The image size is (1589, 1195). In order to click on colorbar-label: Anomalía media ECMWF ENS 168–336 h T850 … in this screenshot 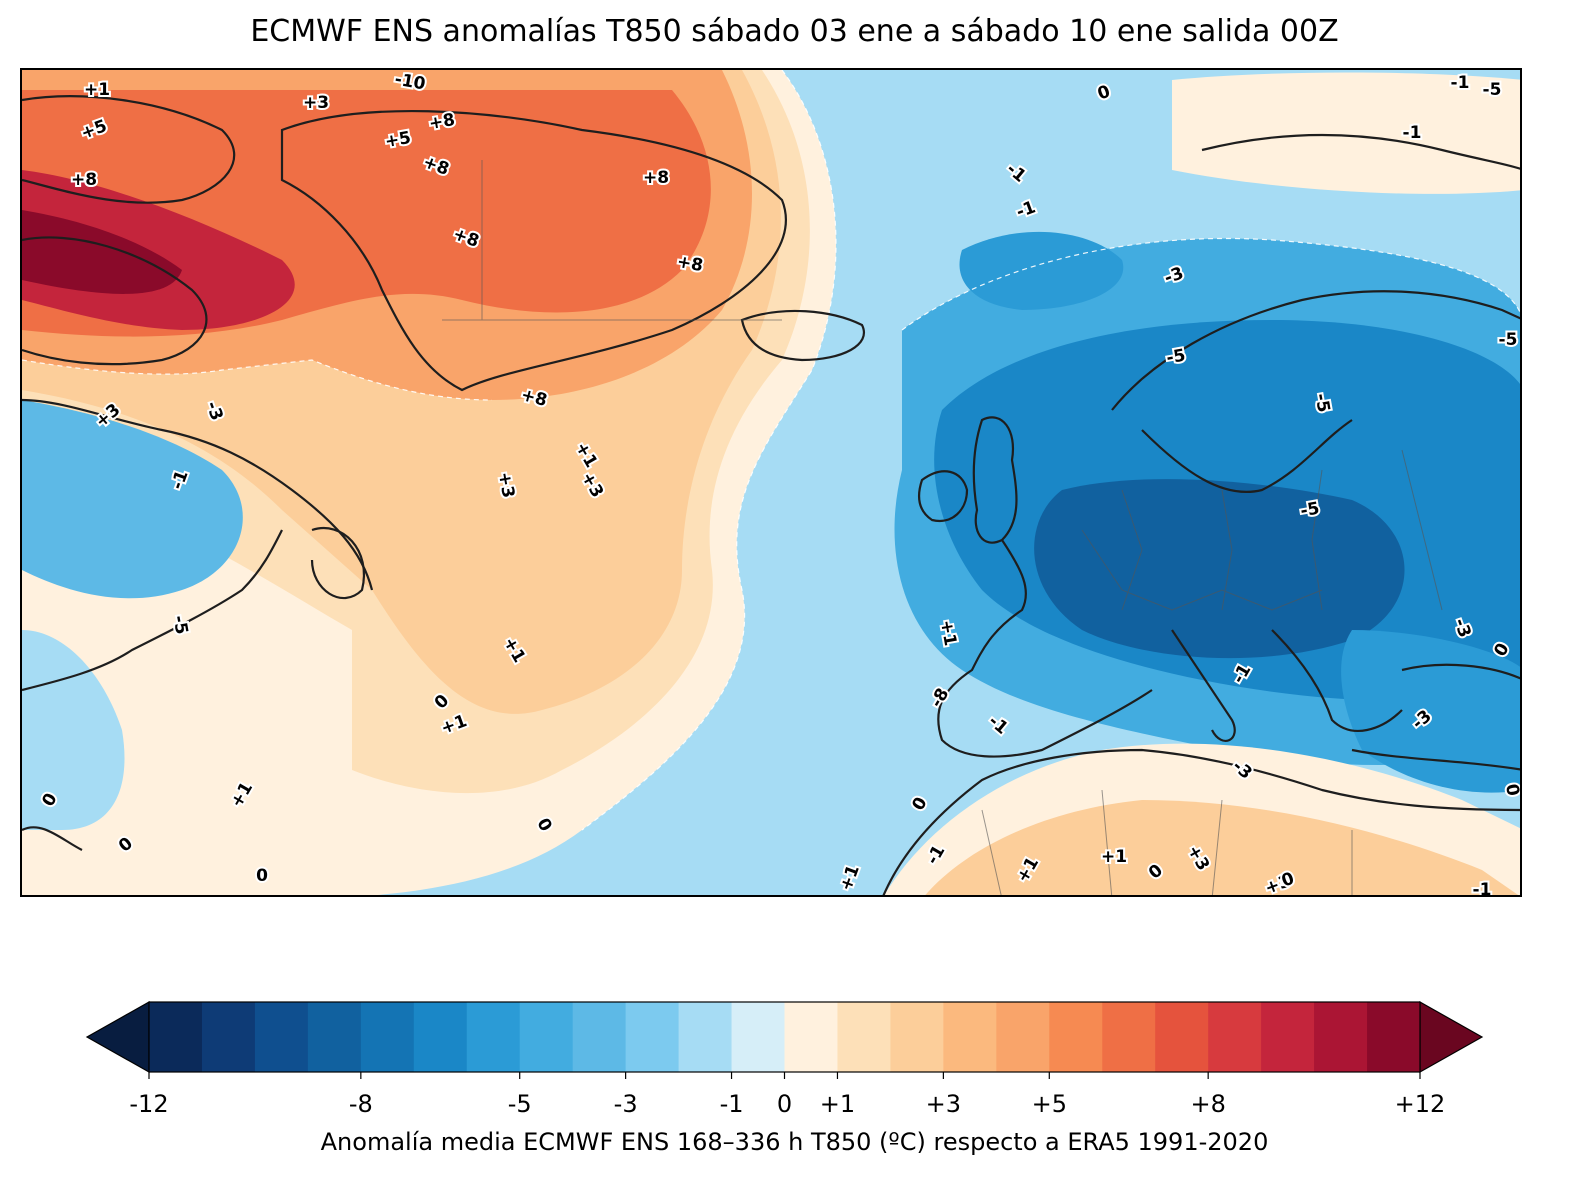, I will do `click(794, 1142)`.